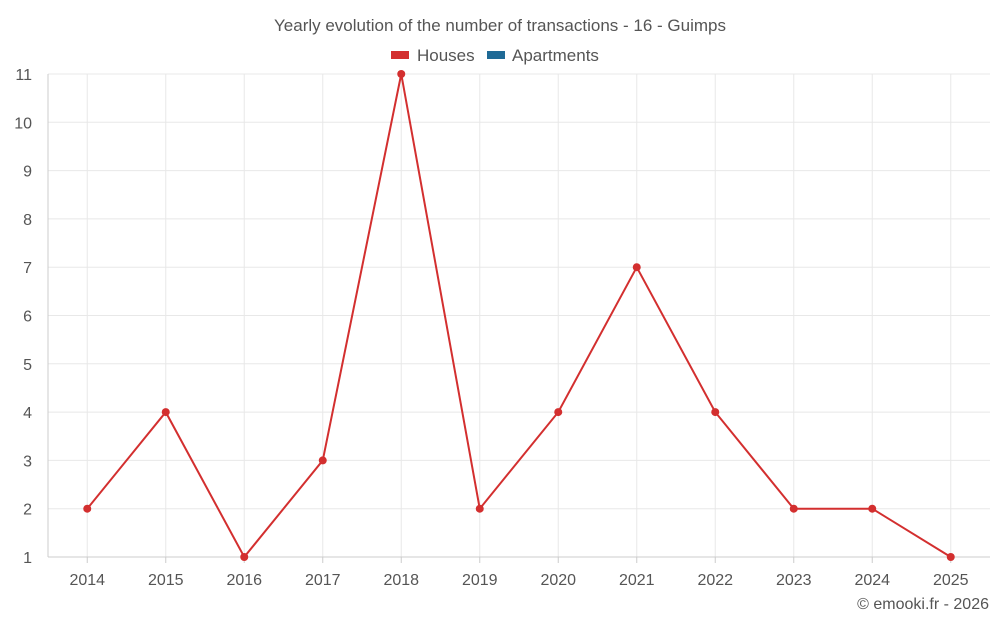 The height and width of the screenshot is (625, 1000). Describe the element at coordinates (27, 172) in the screenshot. I see `y-tick-label: 9` at that location.